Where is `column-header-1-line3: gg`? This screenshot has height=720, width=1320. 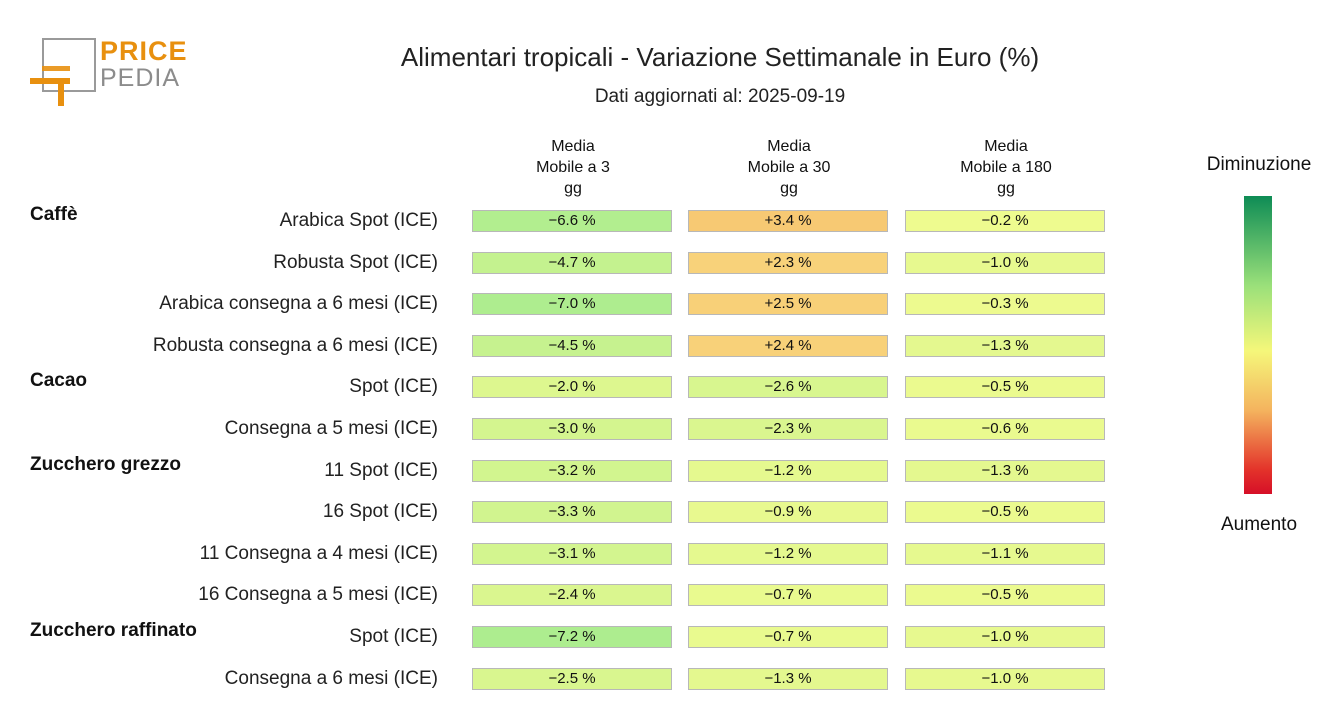
column-header-1-line3: gg is located at coordinates (573, 188).